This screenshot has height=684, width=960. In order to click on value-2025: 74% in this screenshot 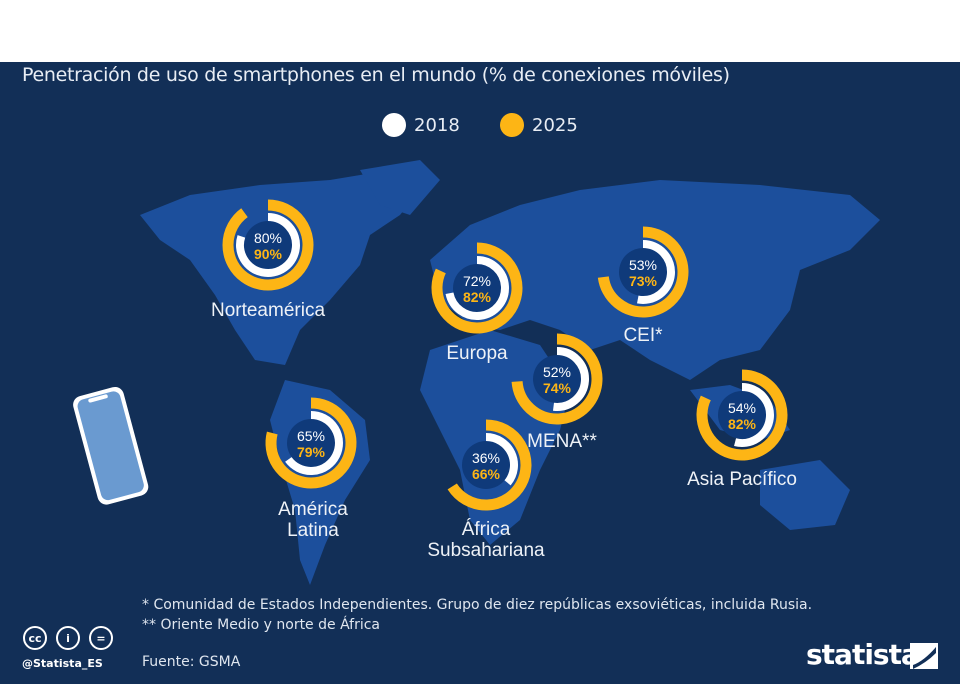, I will do `click(557, 388)`.